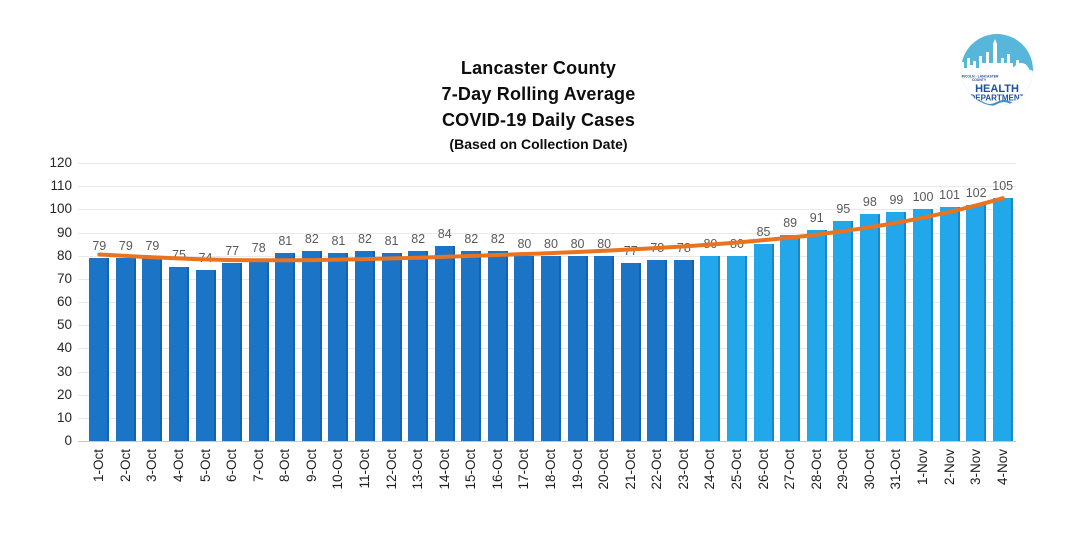 This screenshot has height=533, width=1077. What do you see at coordinates (538, 68) in the screenshot?
I see `chart-title-line-1: Lancaster County` at bounding box center [538, 68].